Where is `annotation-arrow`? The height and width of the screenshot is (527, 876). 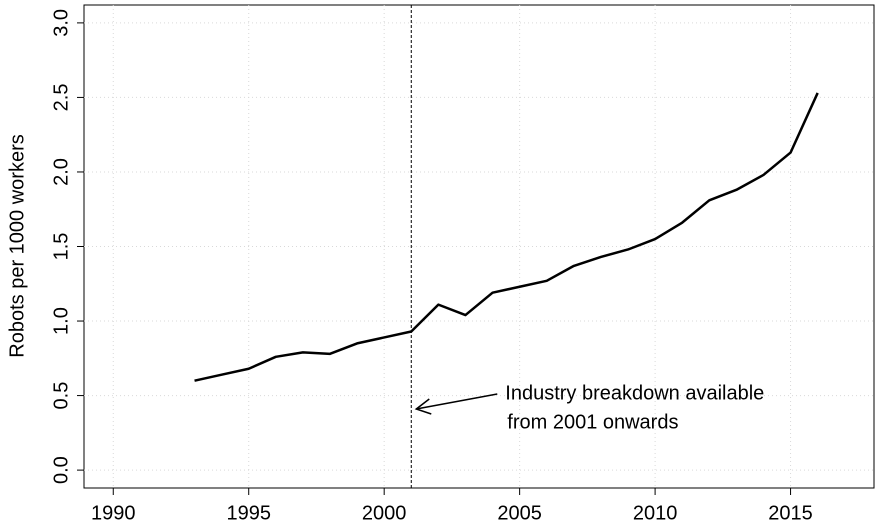
annotation-arrow is located at coordinates (457, 401).